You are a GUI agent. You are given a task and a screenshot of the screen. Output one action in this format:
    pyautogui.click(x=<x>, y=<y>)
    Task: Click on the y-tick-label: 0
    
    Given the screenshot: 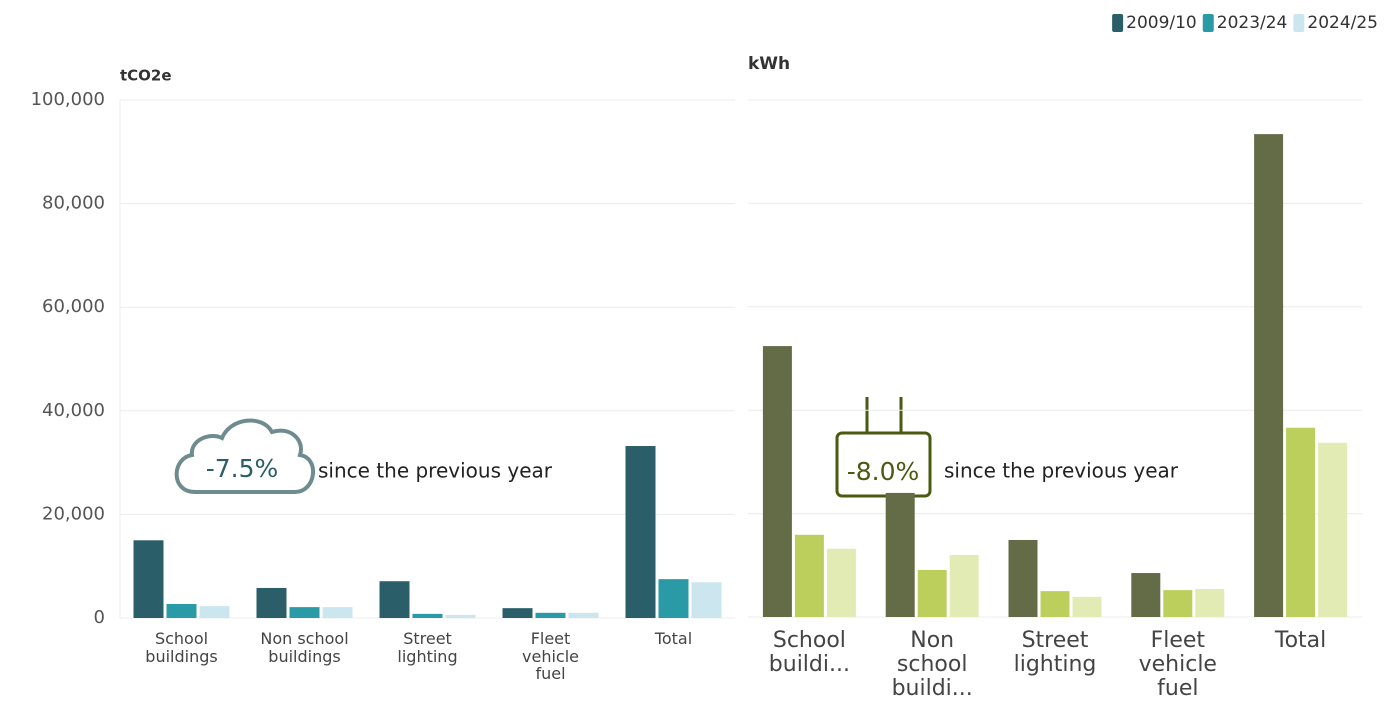 What is the action you would take?
    pyautogui.click(x=99, y=617)
    